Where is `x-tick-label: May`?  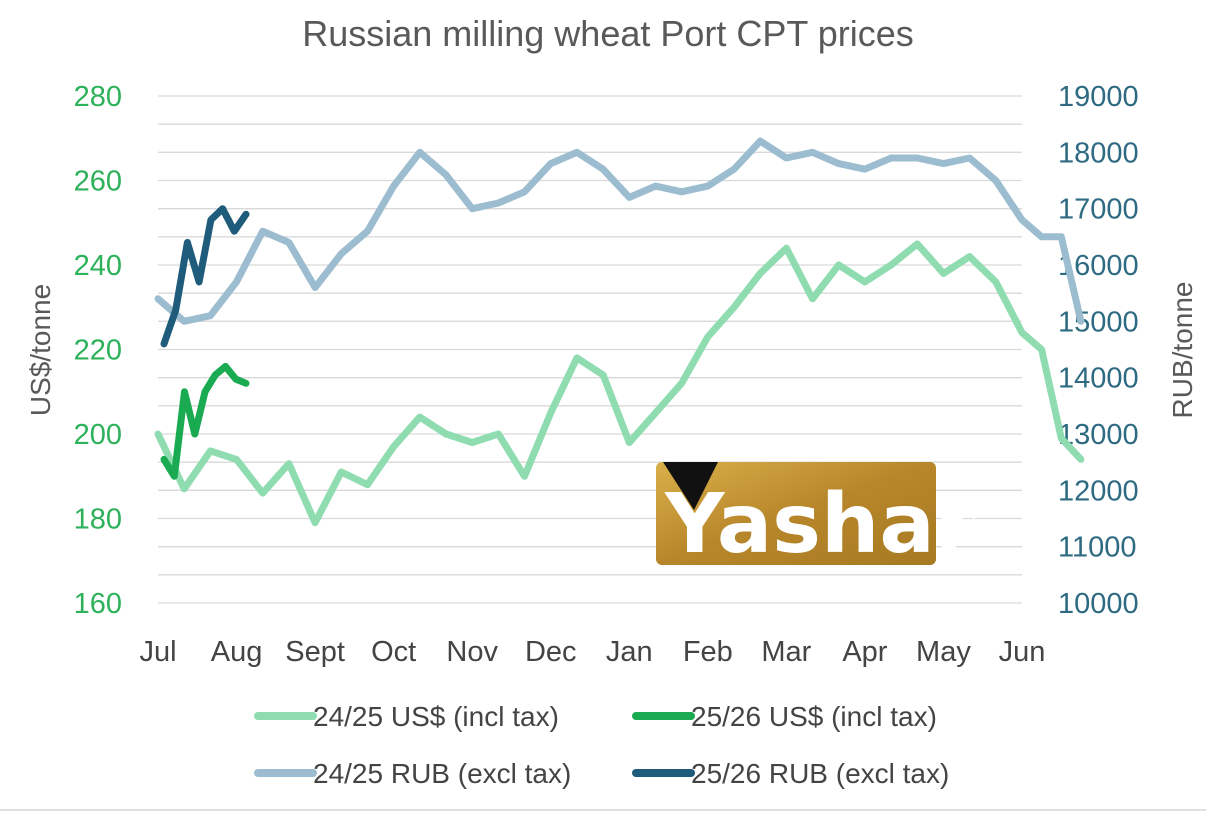 x-tick-label: May is located at coordinates (943, 652).